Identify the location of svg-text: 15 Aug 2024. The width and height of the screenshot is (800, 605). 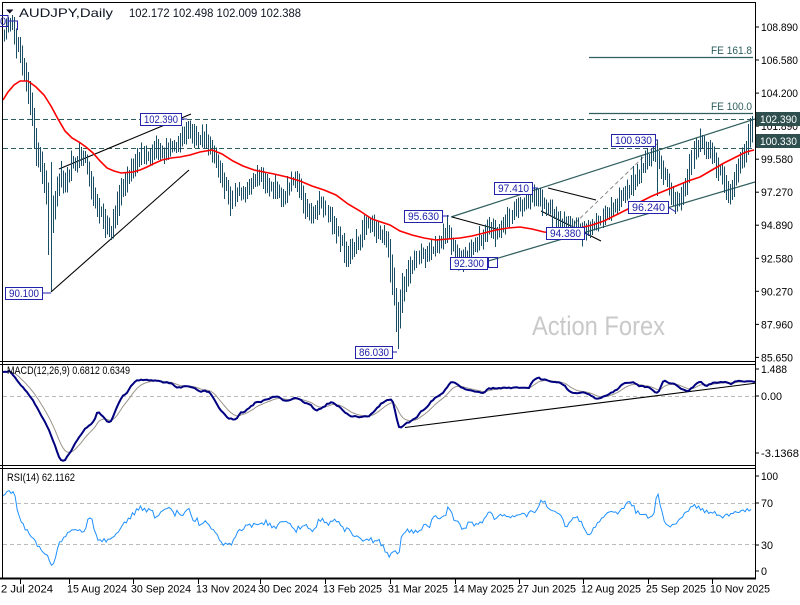
(97, 590).